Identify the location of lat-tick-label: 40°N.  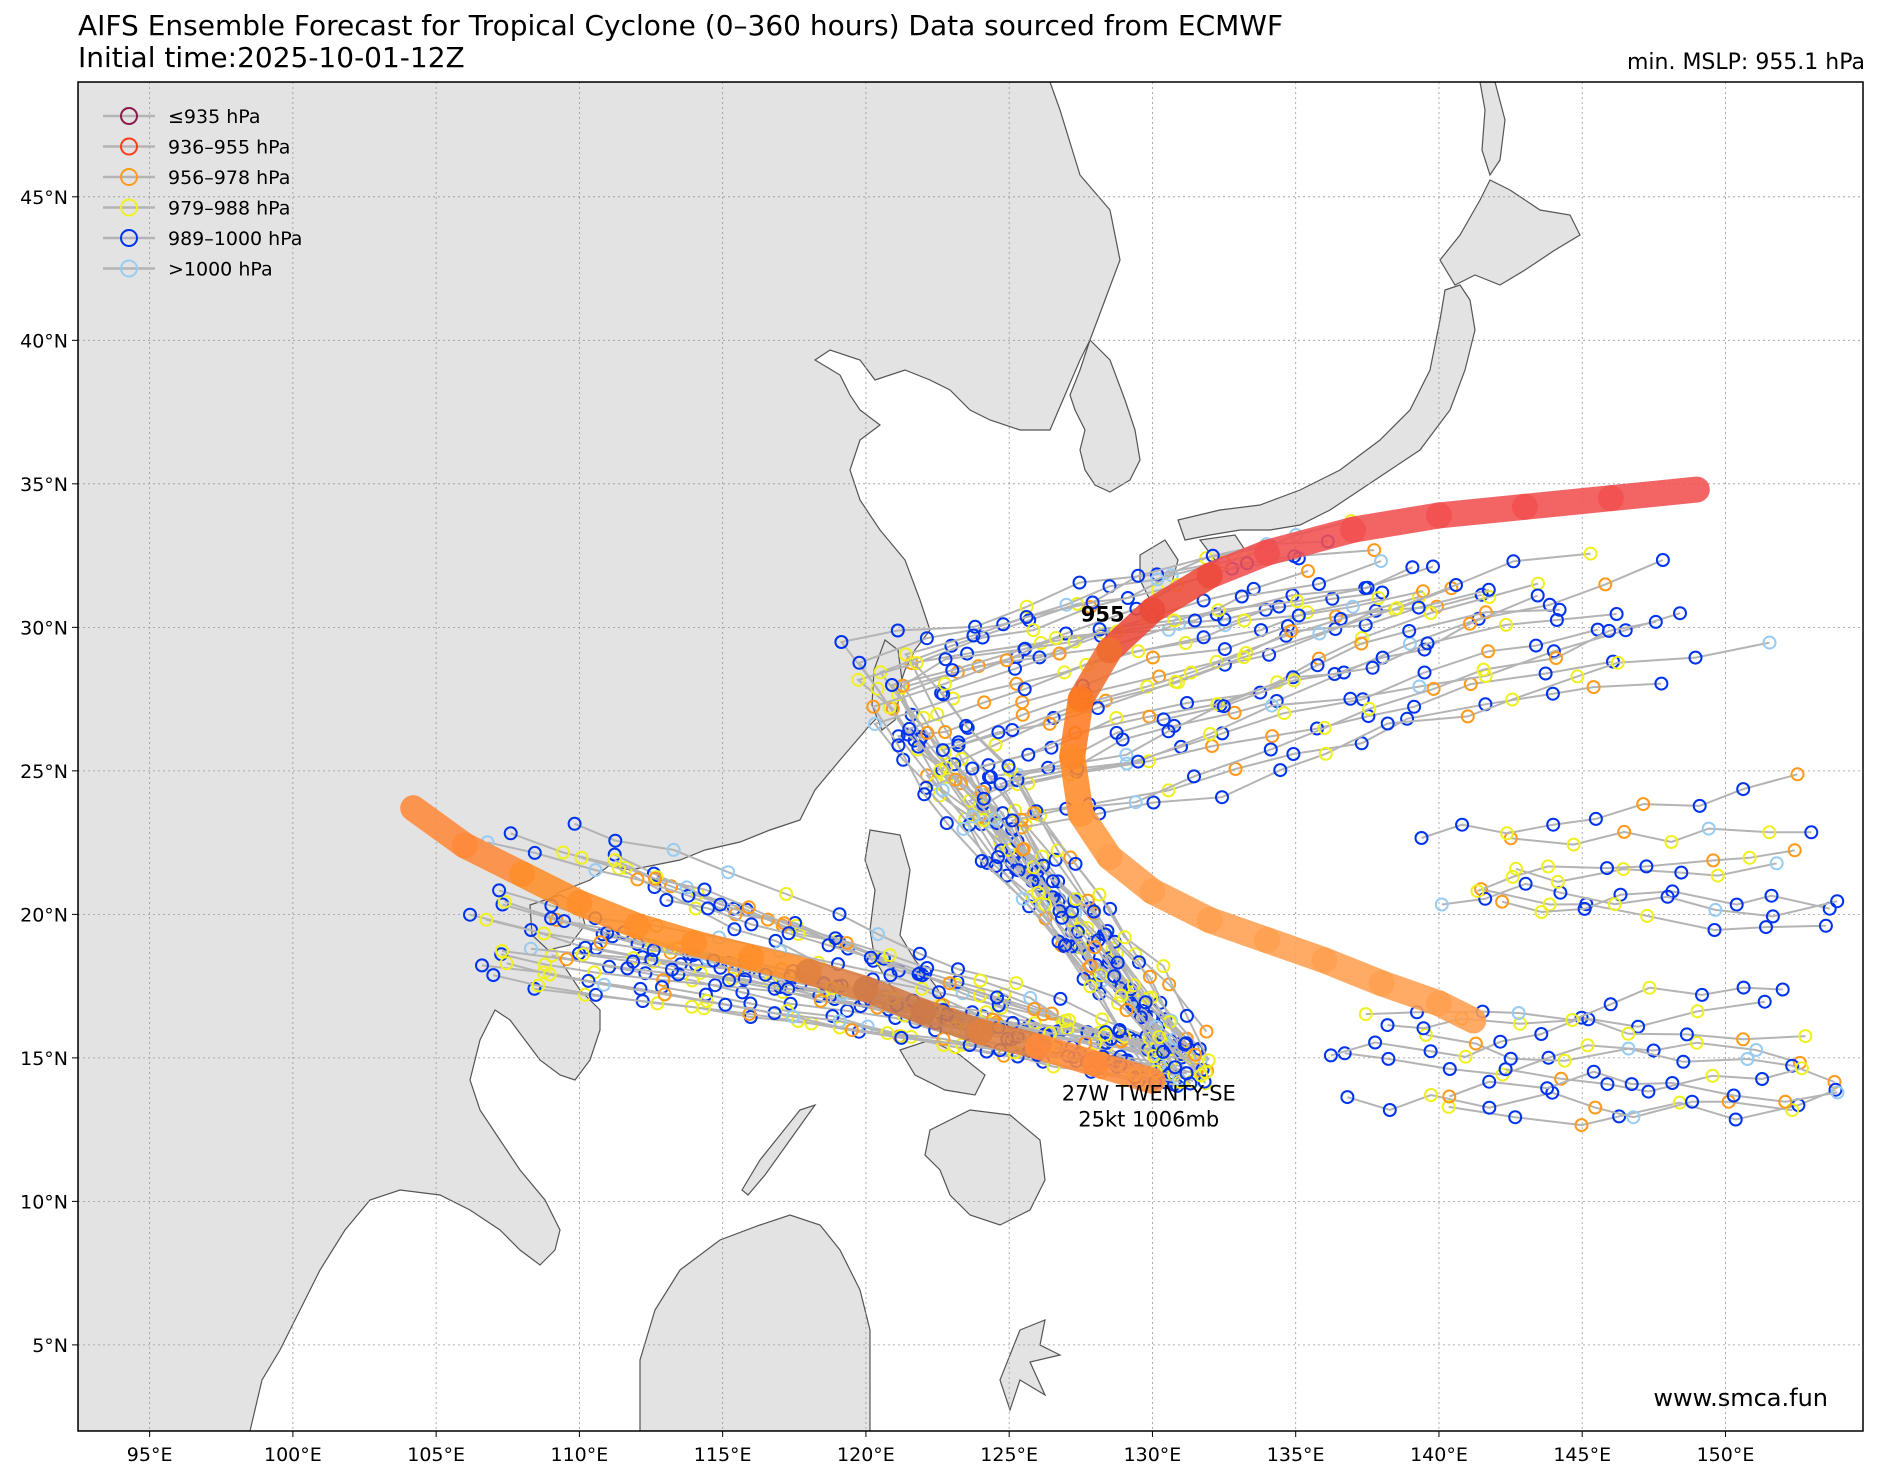
(44, 341).